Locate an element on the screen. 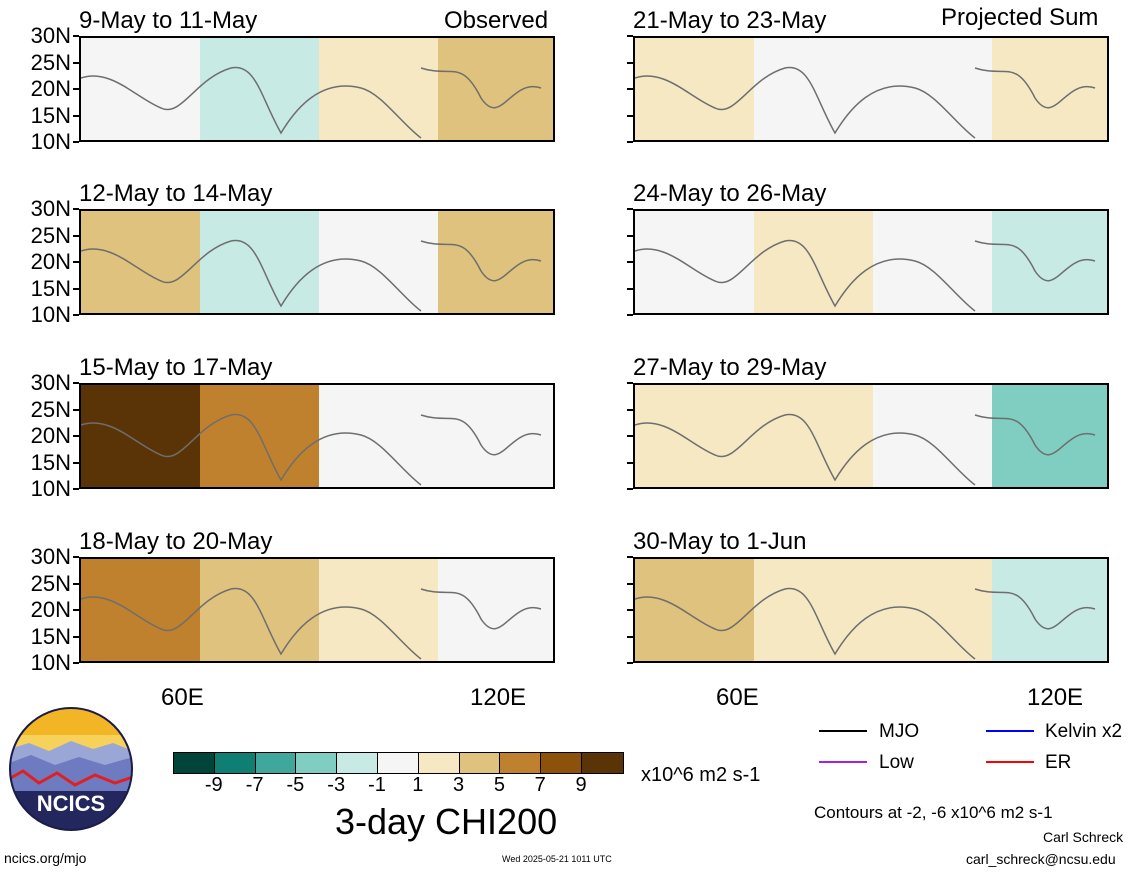  panel-title: 27-May to 29-May is located at coordinates (730, 367).